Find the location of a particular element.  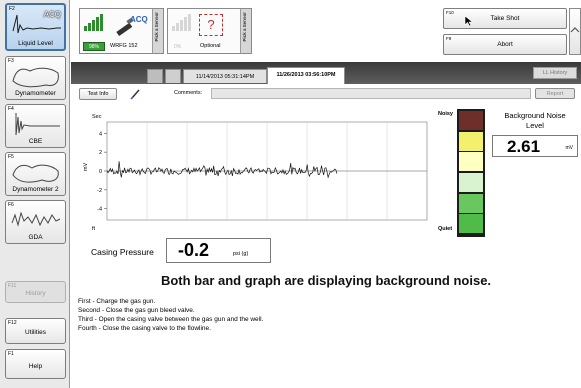

fkey-label: F3 is located at coordinates (11, 61).